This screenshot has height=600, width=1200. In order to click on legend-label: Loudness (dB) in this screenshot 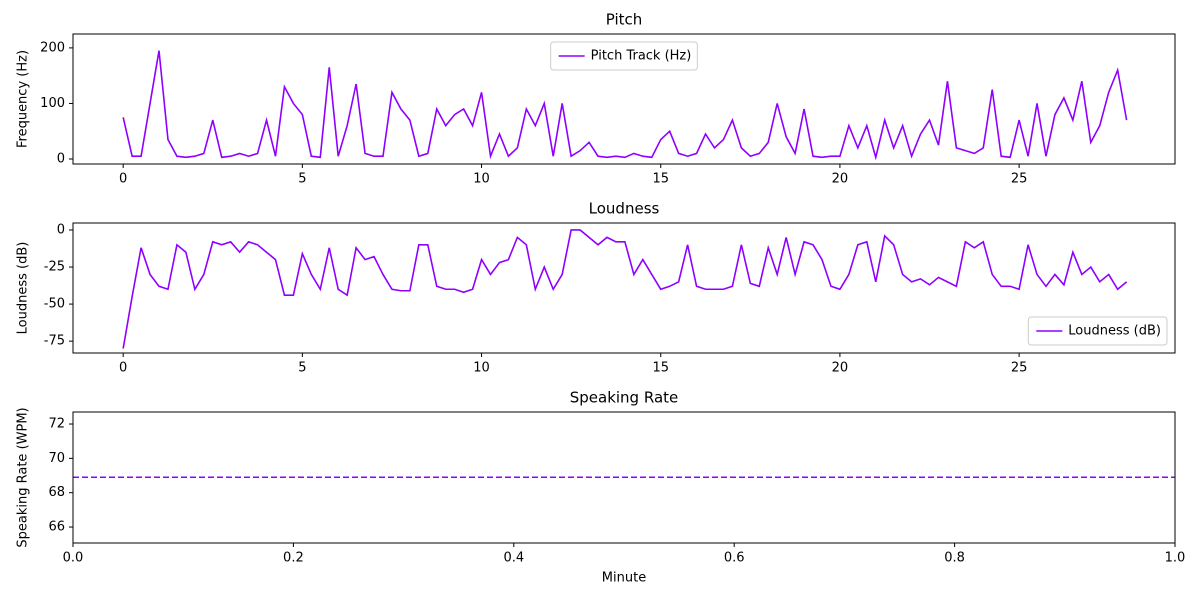, I will do `click(1114, 331)`.